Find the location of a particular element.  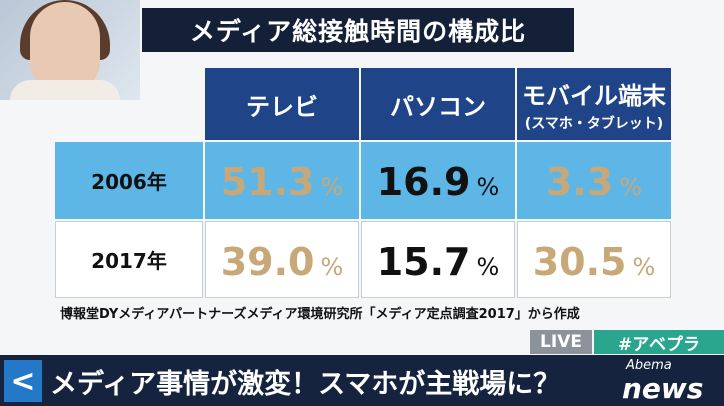

row-label: 2006年 is located at coordinates (129, 180).